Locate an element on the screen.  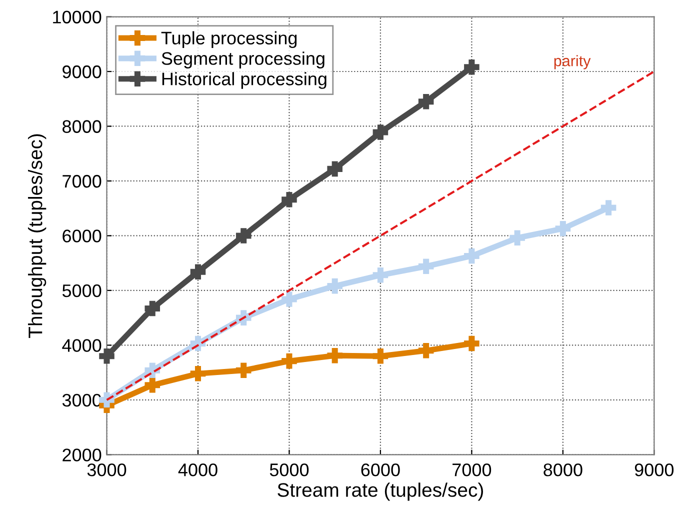
y-tick-label: 7000 is located at coordinates (82, 181).